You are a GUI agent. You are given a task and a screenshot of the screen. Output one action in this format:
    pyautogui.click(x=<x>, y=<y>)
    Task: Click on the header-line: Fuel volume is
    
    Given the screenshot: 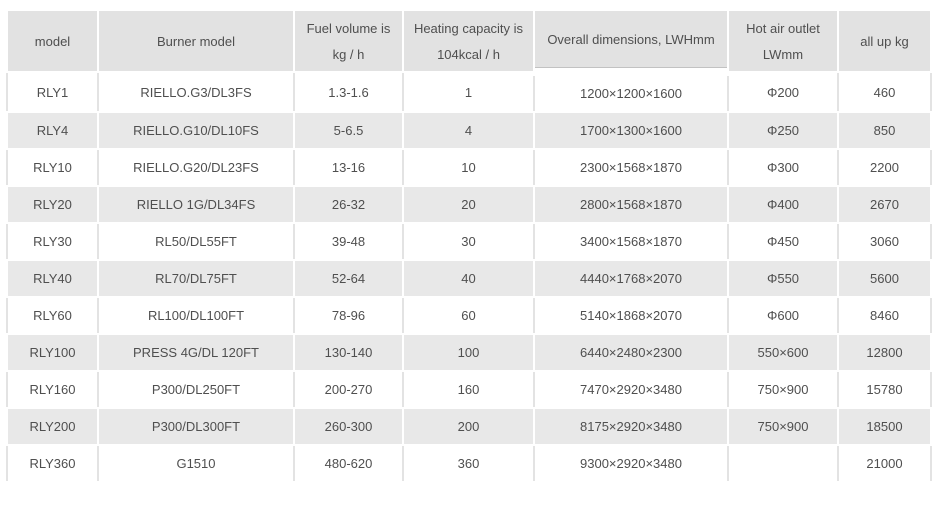 What is the action you would take?
    pyautogui.click(x=348, y=28)
    